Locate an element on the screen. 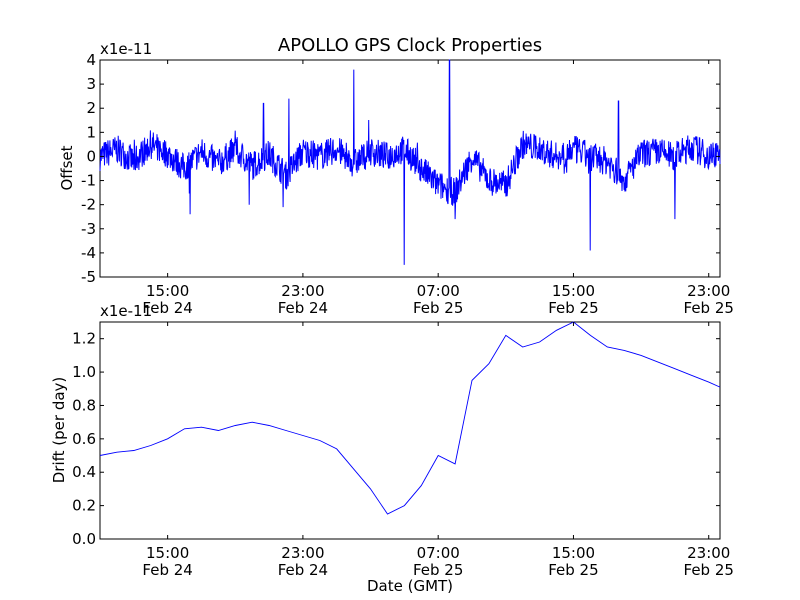 Image resolution: width=800 pixels, height=600 pixels. offset-y-tick-label: 3 is located at coordinates (91, 84).